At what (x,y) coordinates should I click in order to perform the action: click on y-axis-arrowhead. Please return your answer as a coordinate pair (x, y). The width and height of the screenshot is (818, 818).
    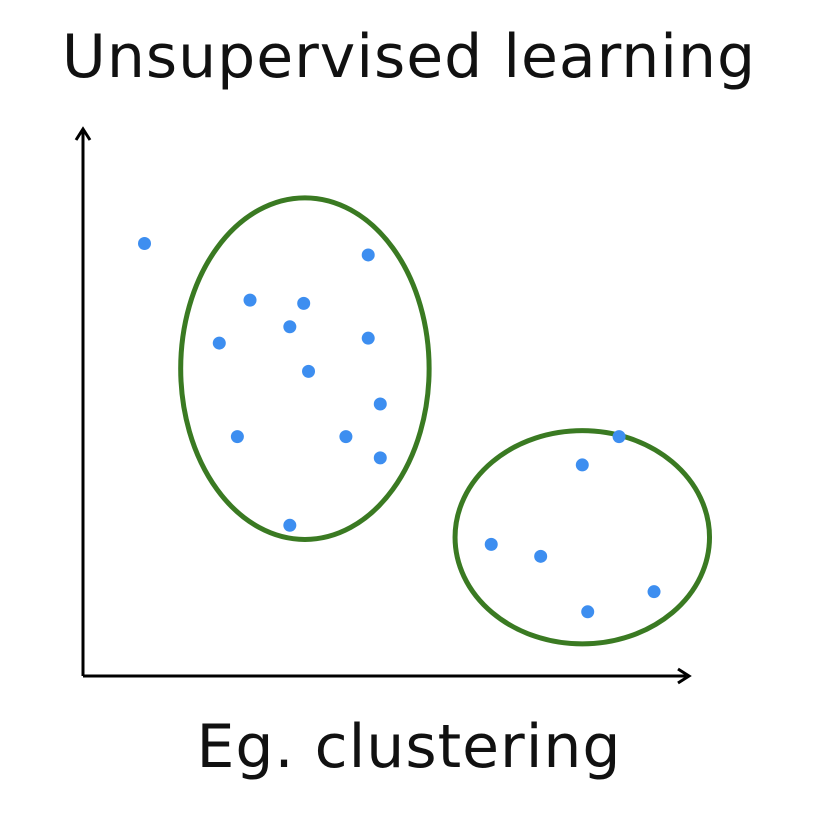
    Looking at the image, I should click on (83, 133).